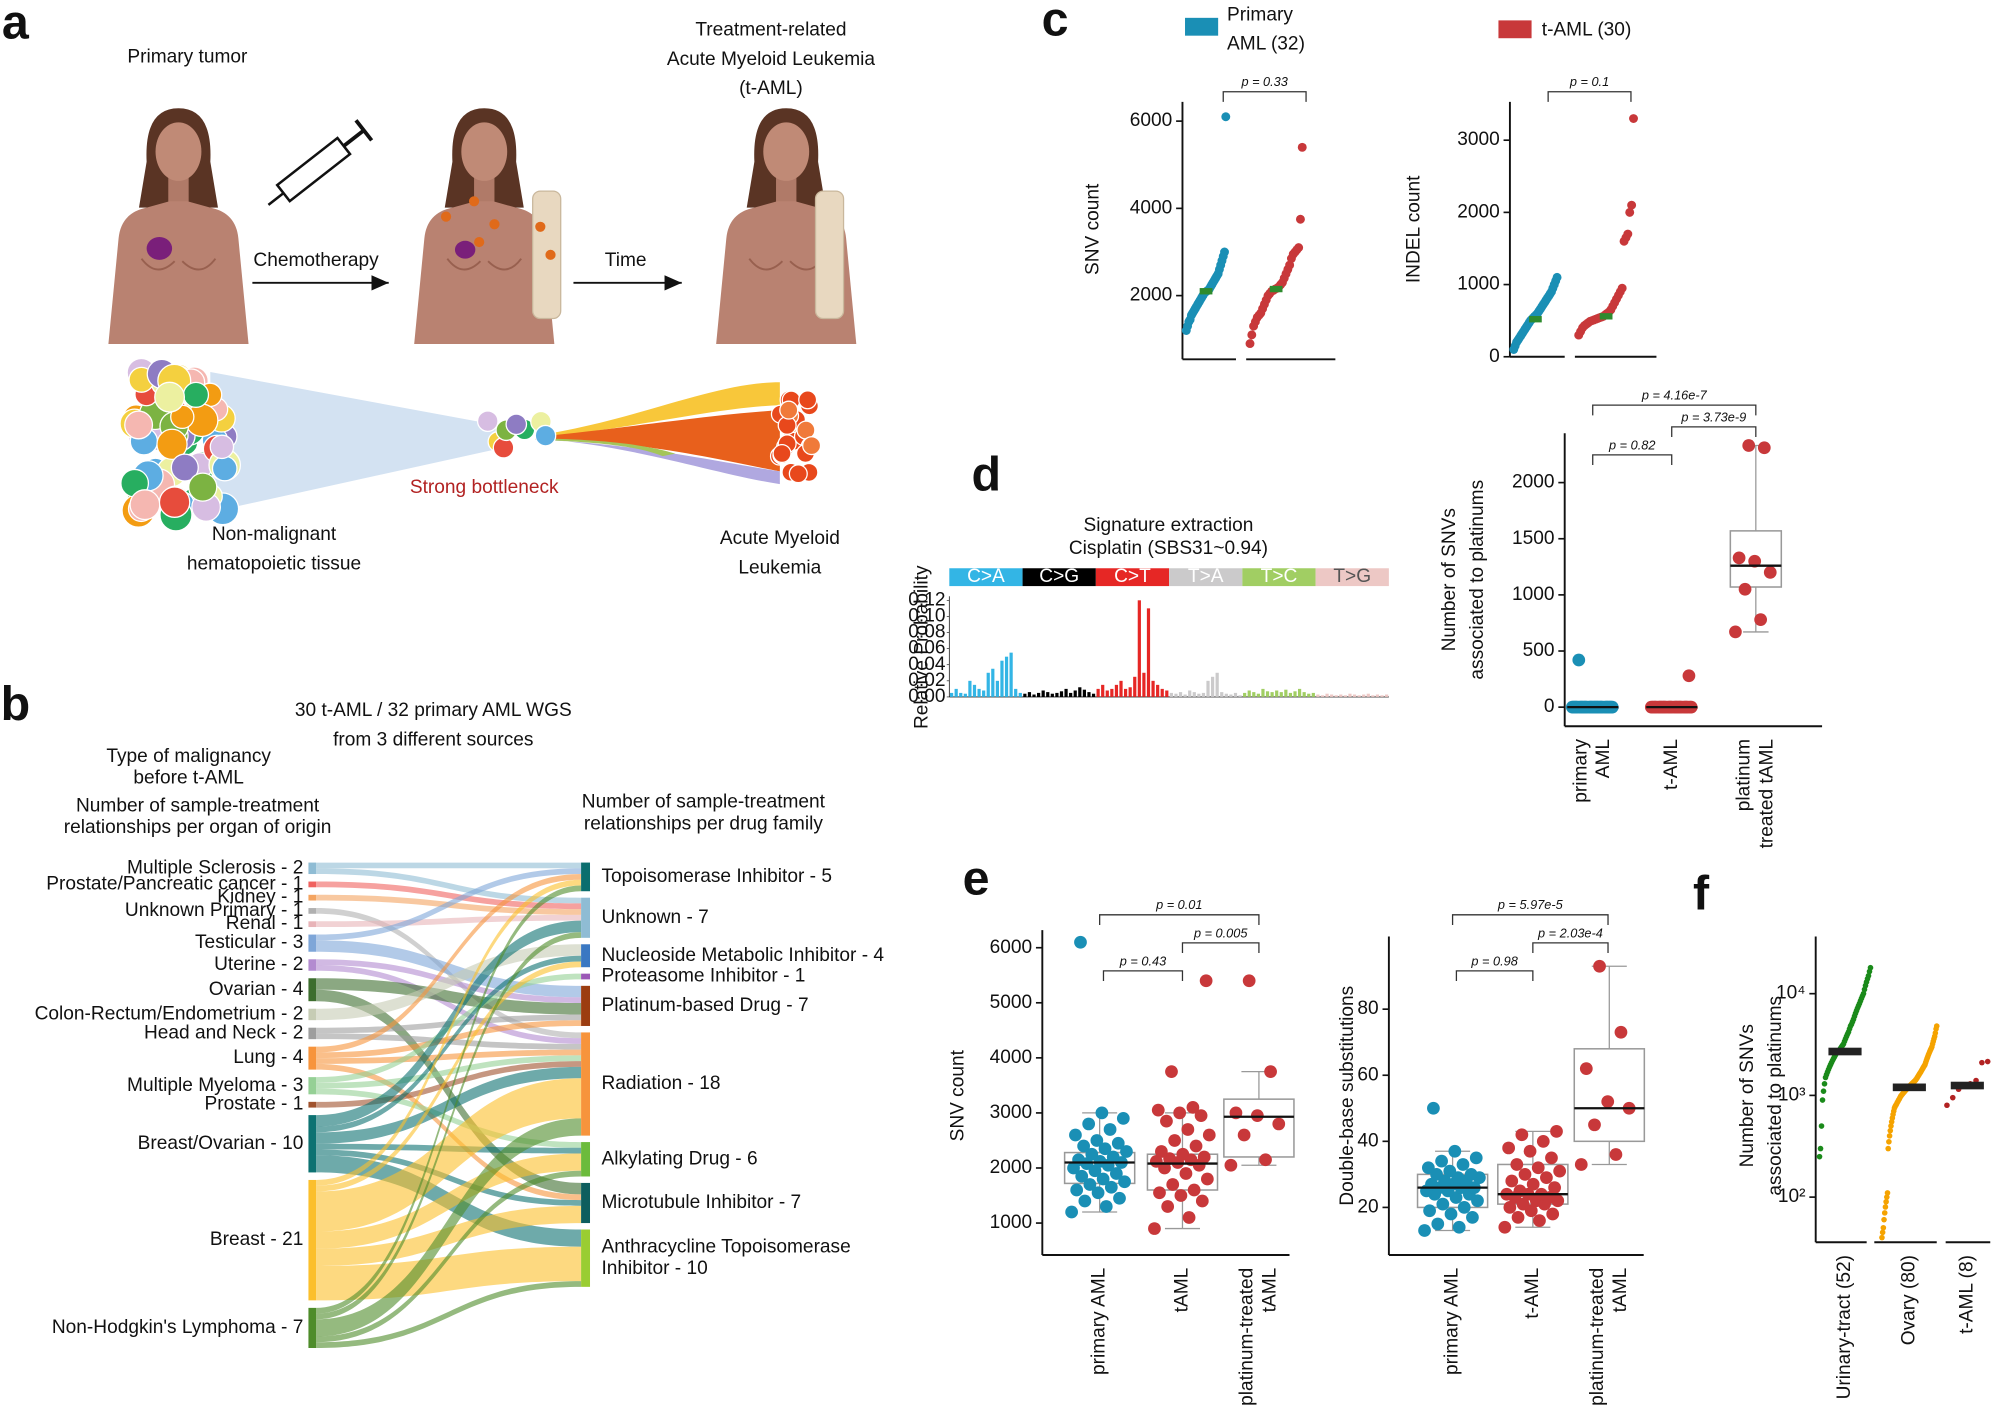 The width and height of the screenshot is (1998, 1427). What do you see at coordinates (215, 1085) in the screenshot?
I see `sankey-label: Multiple Myeloma - 3` at bounding box center [215, 1085].